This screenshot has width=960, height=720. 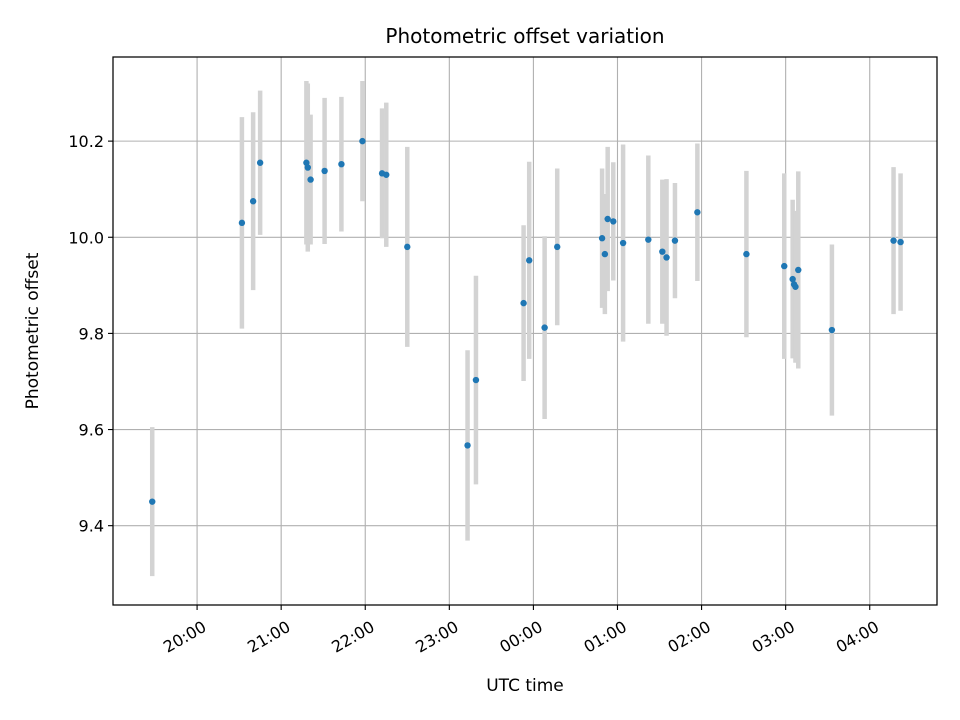 I want to click on y-axis-ticks: 9.4 9.6 9.8 10.0 10.2, so click(x=90, y=334).